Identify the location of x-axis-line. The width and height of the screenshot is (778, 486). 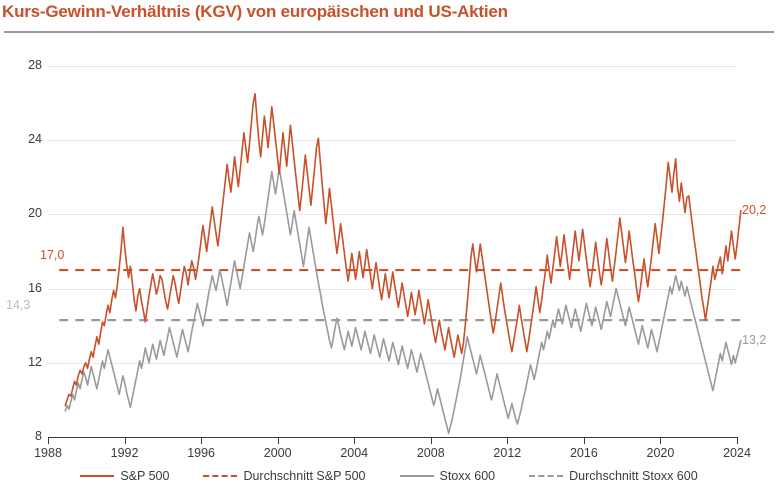
(393, 437).